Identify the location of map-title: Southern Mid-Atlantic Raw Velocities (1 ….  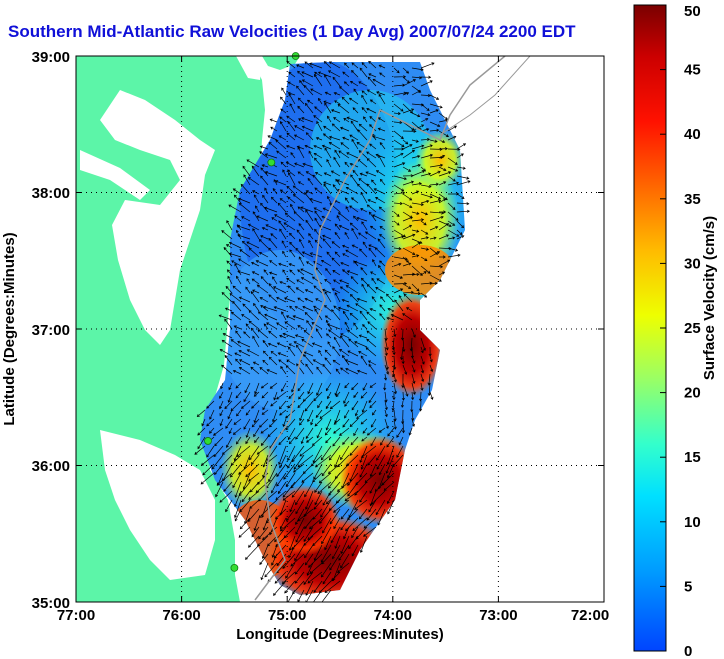
(292, 31).